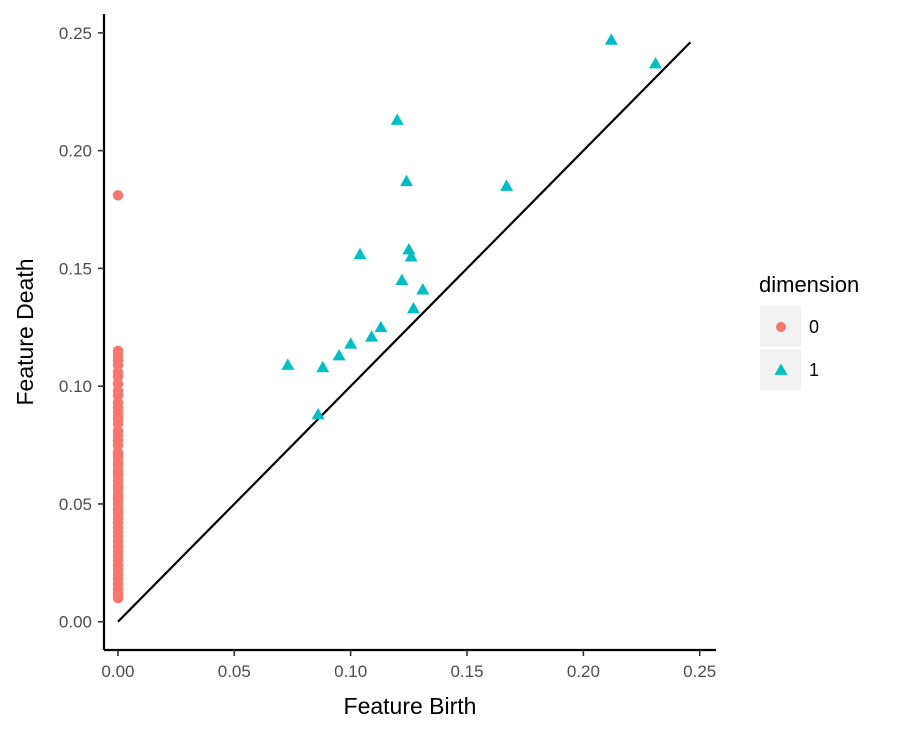  I want to click on legend-key-circle, so click(781, 327).